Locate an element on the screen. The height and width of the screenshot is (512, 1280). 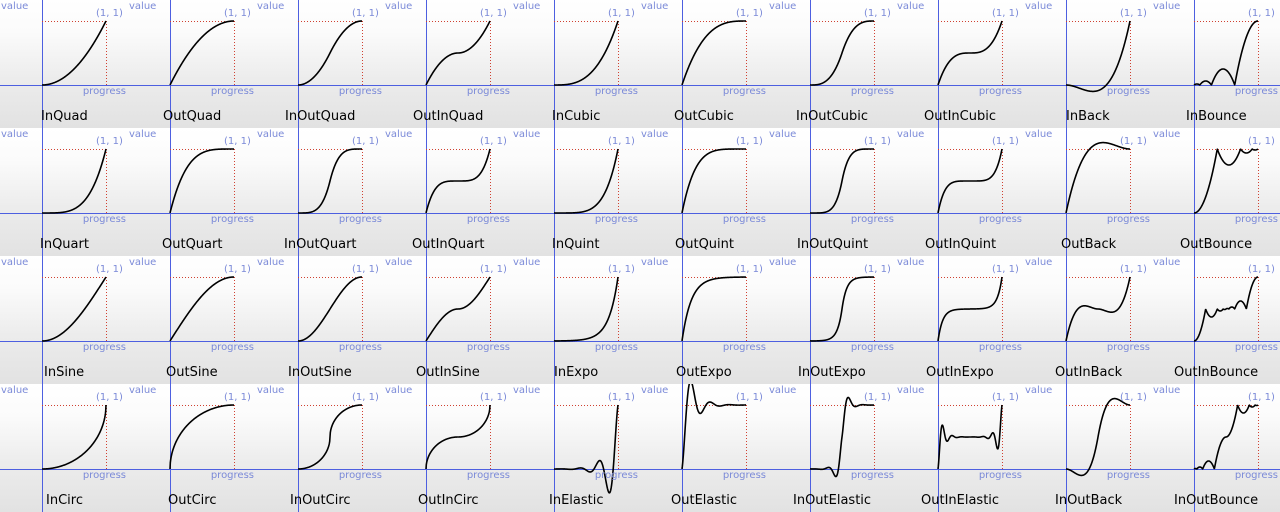
chart-out-quart: value (1, 1) progress OutQuart is located at coordinates (192, 192).